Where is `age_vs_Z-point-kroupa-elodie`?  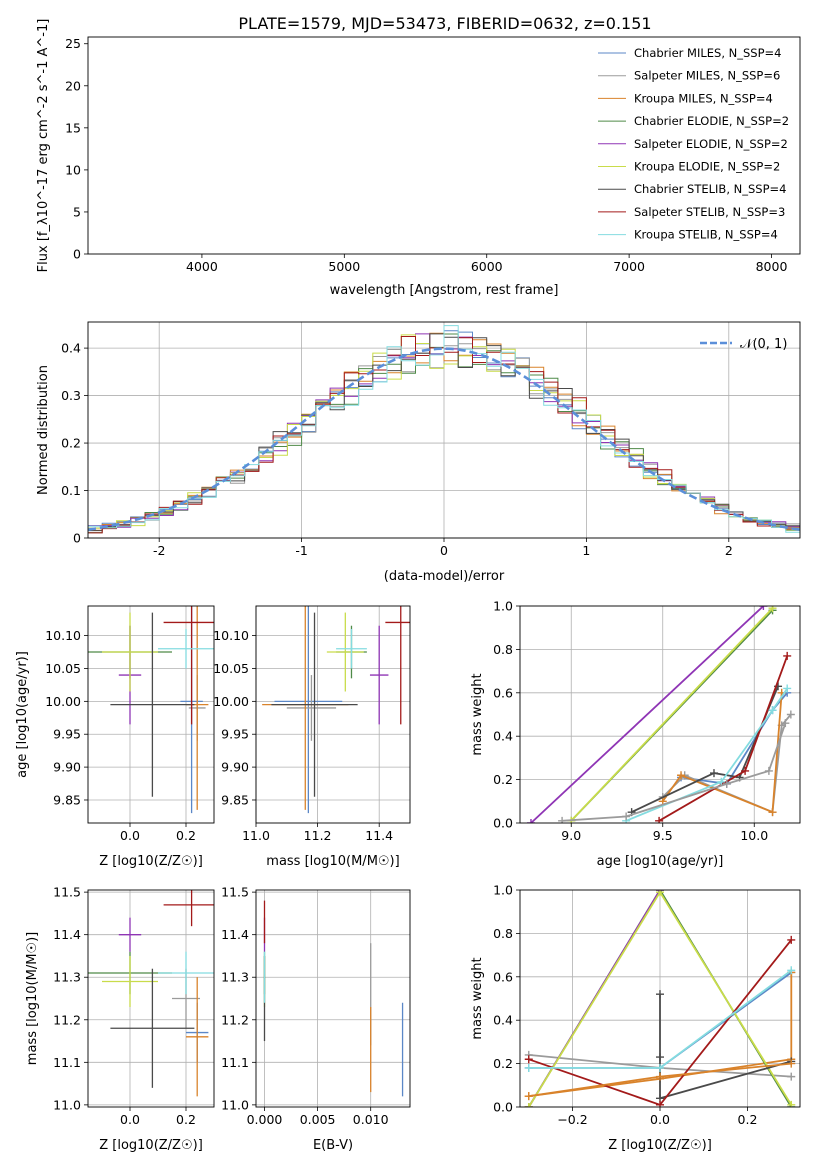 age_vs_Z-point-kroupa-elodie is located at coordinates (130, 652).